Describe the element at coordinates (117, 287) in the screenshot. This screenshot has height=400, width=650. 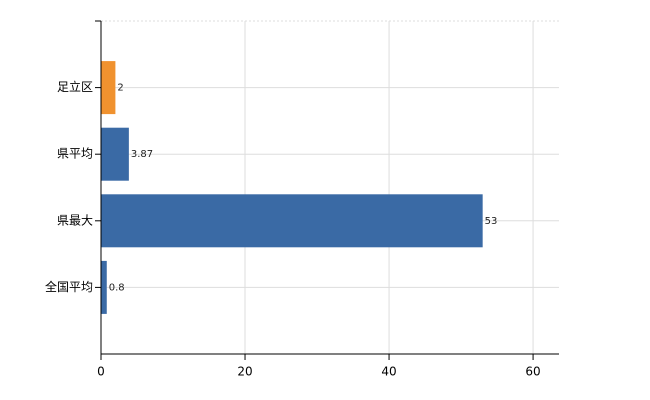
I see `value-label: 0.8` at that location.